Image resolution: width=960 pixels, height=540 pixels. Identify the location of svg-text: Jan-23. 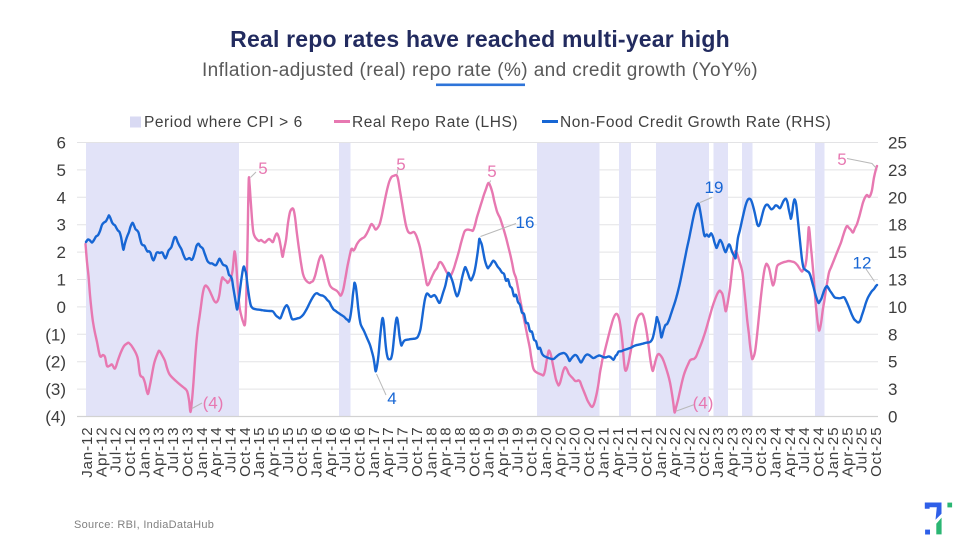
(718, 452).